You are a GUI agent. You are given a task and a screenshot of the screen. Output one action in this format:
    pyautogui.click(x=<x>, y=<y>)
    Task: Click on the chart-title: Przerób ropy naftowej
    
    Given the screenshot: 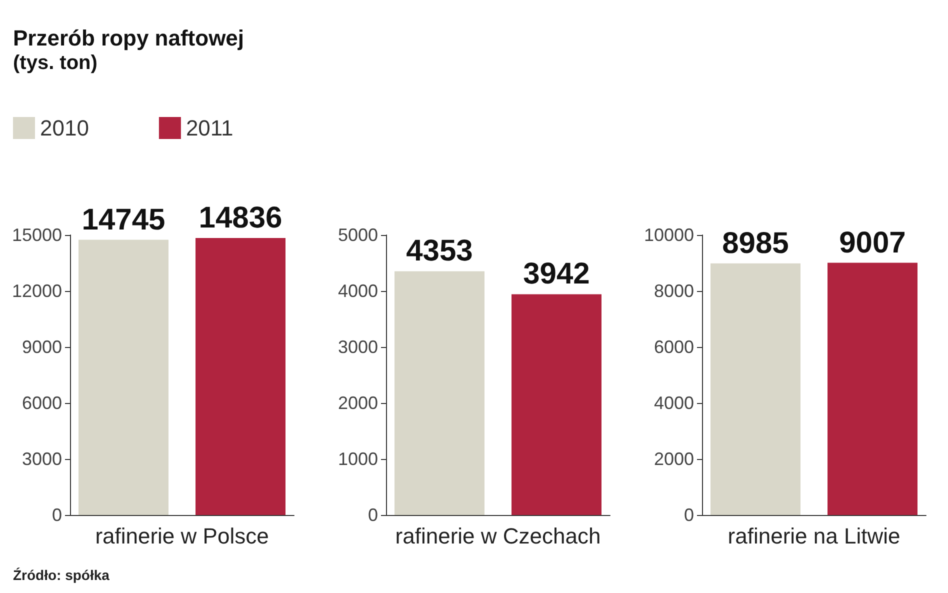 What is the action you would take?
    pyautogui.click(x=128, y=38)
    